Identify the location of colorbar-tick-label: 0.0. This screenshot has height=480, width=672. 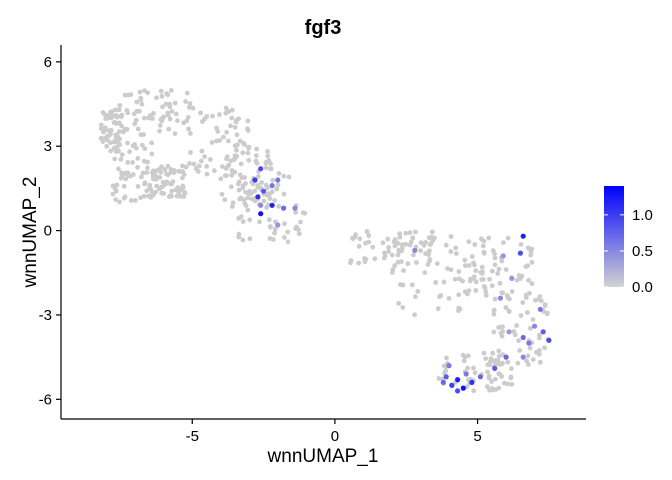
(642, 287).